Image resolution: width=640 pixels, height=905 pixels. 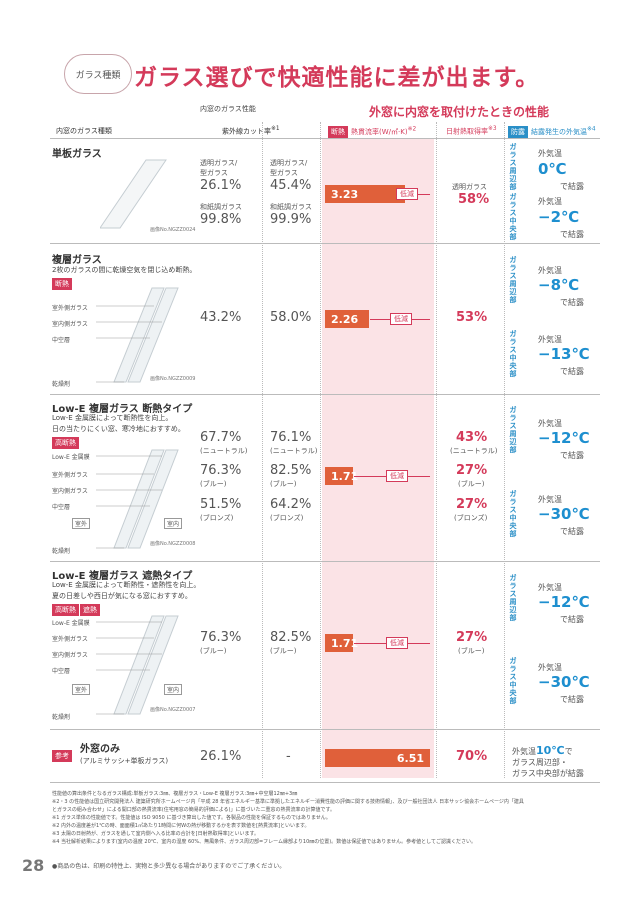 I want to click on glass-color: (ニュートラル), so click(x=294, y=451).